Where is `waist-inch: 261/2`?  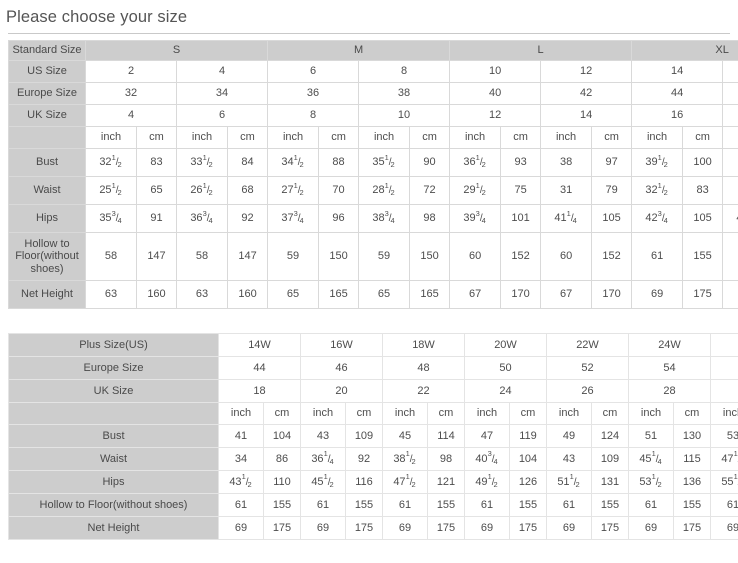
waist-inch: 261/2 is located at coordinates (202, 190).